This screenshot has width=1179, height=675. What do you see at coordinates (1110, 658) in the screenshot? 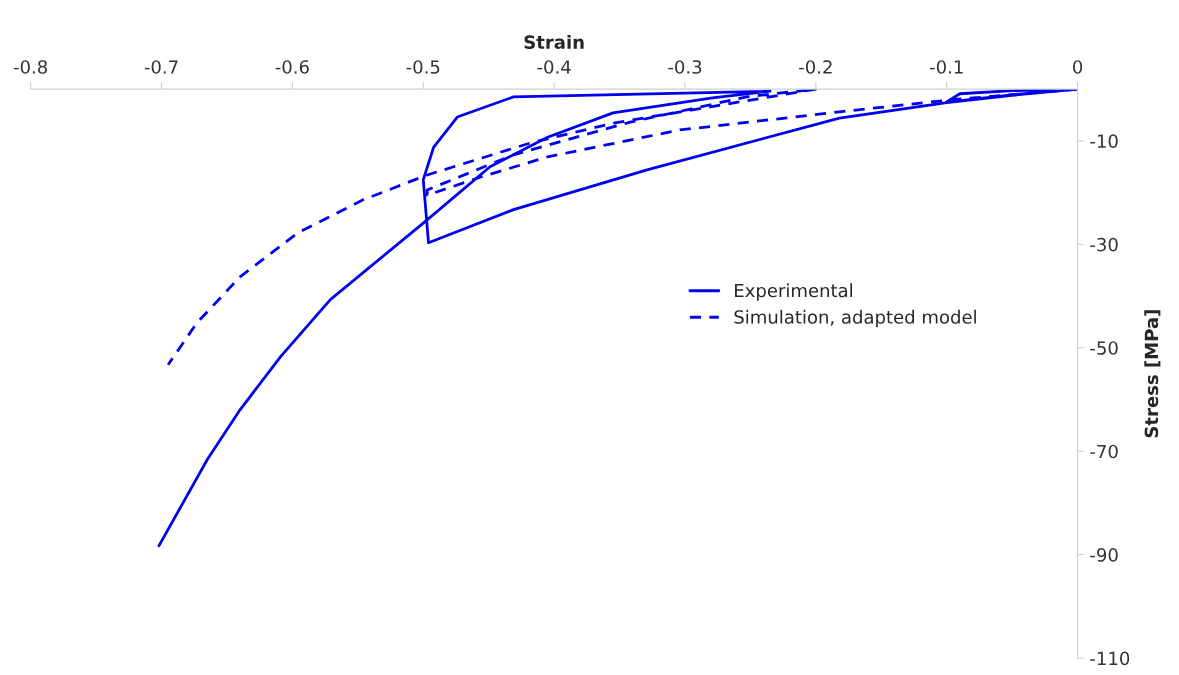
I see `y-tick-label: -110` at bounding box center [1110, 658].